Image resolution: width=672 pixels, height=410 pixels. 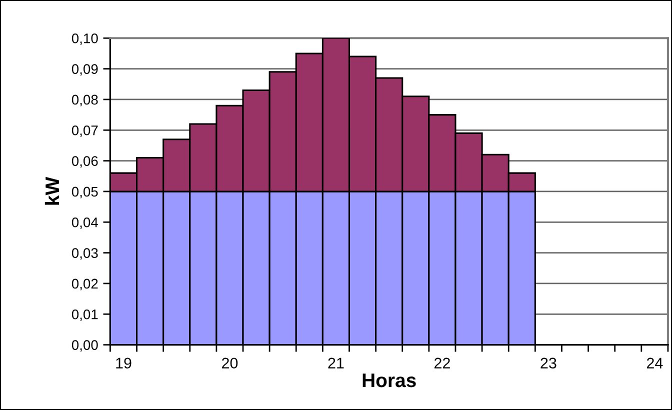 I want to click on y-axis-title: kW, so click(x=52, y=190).